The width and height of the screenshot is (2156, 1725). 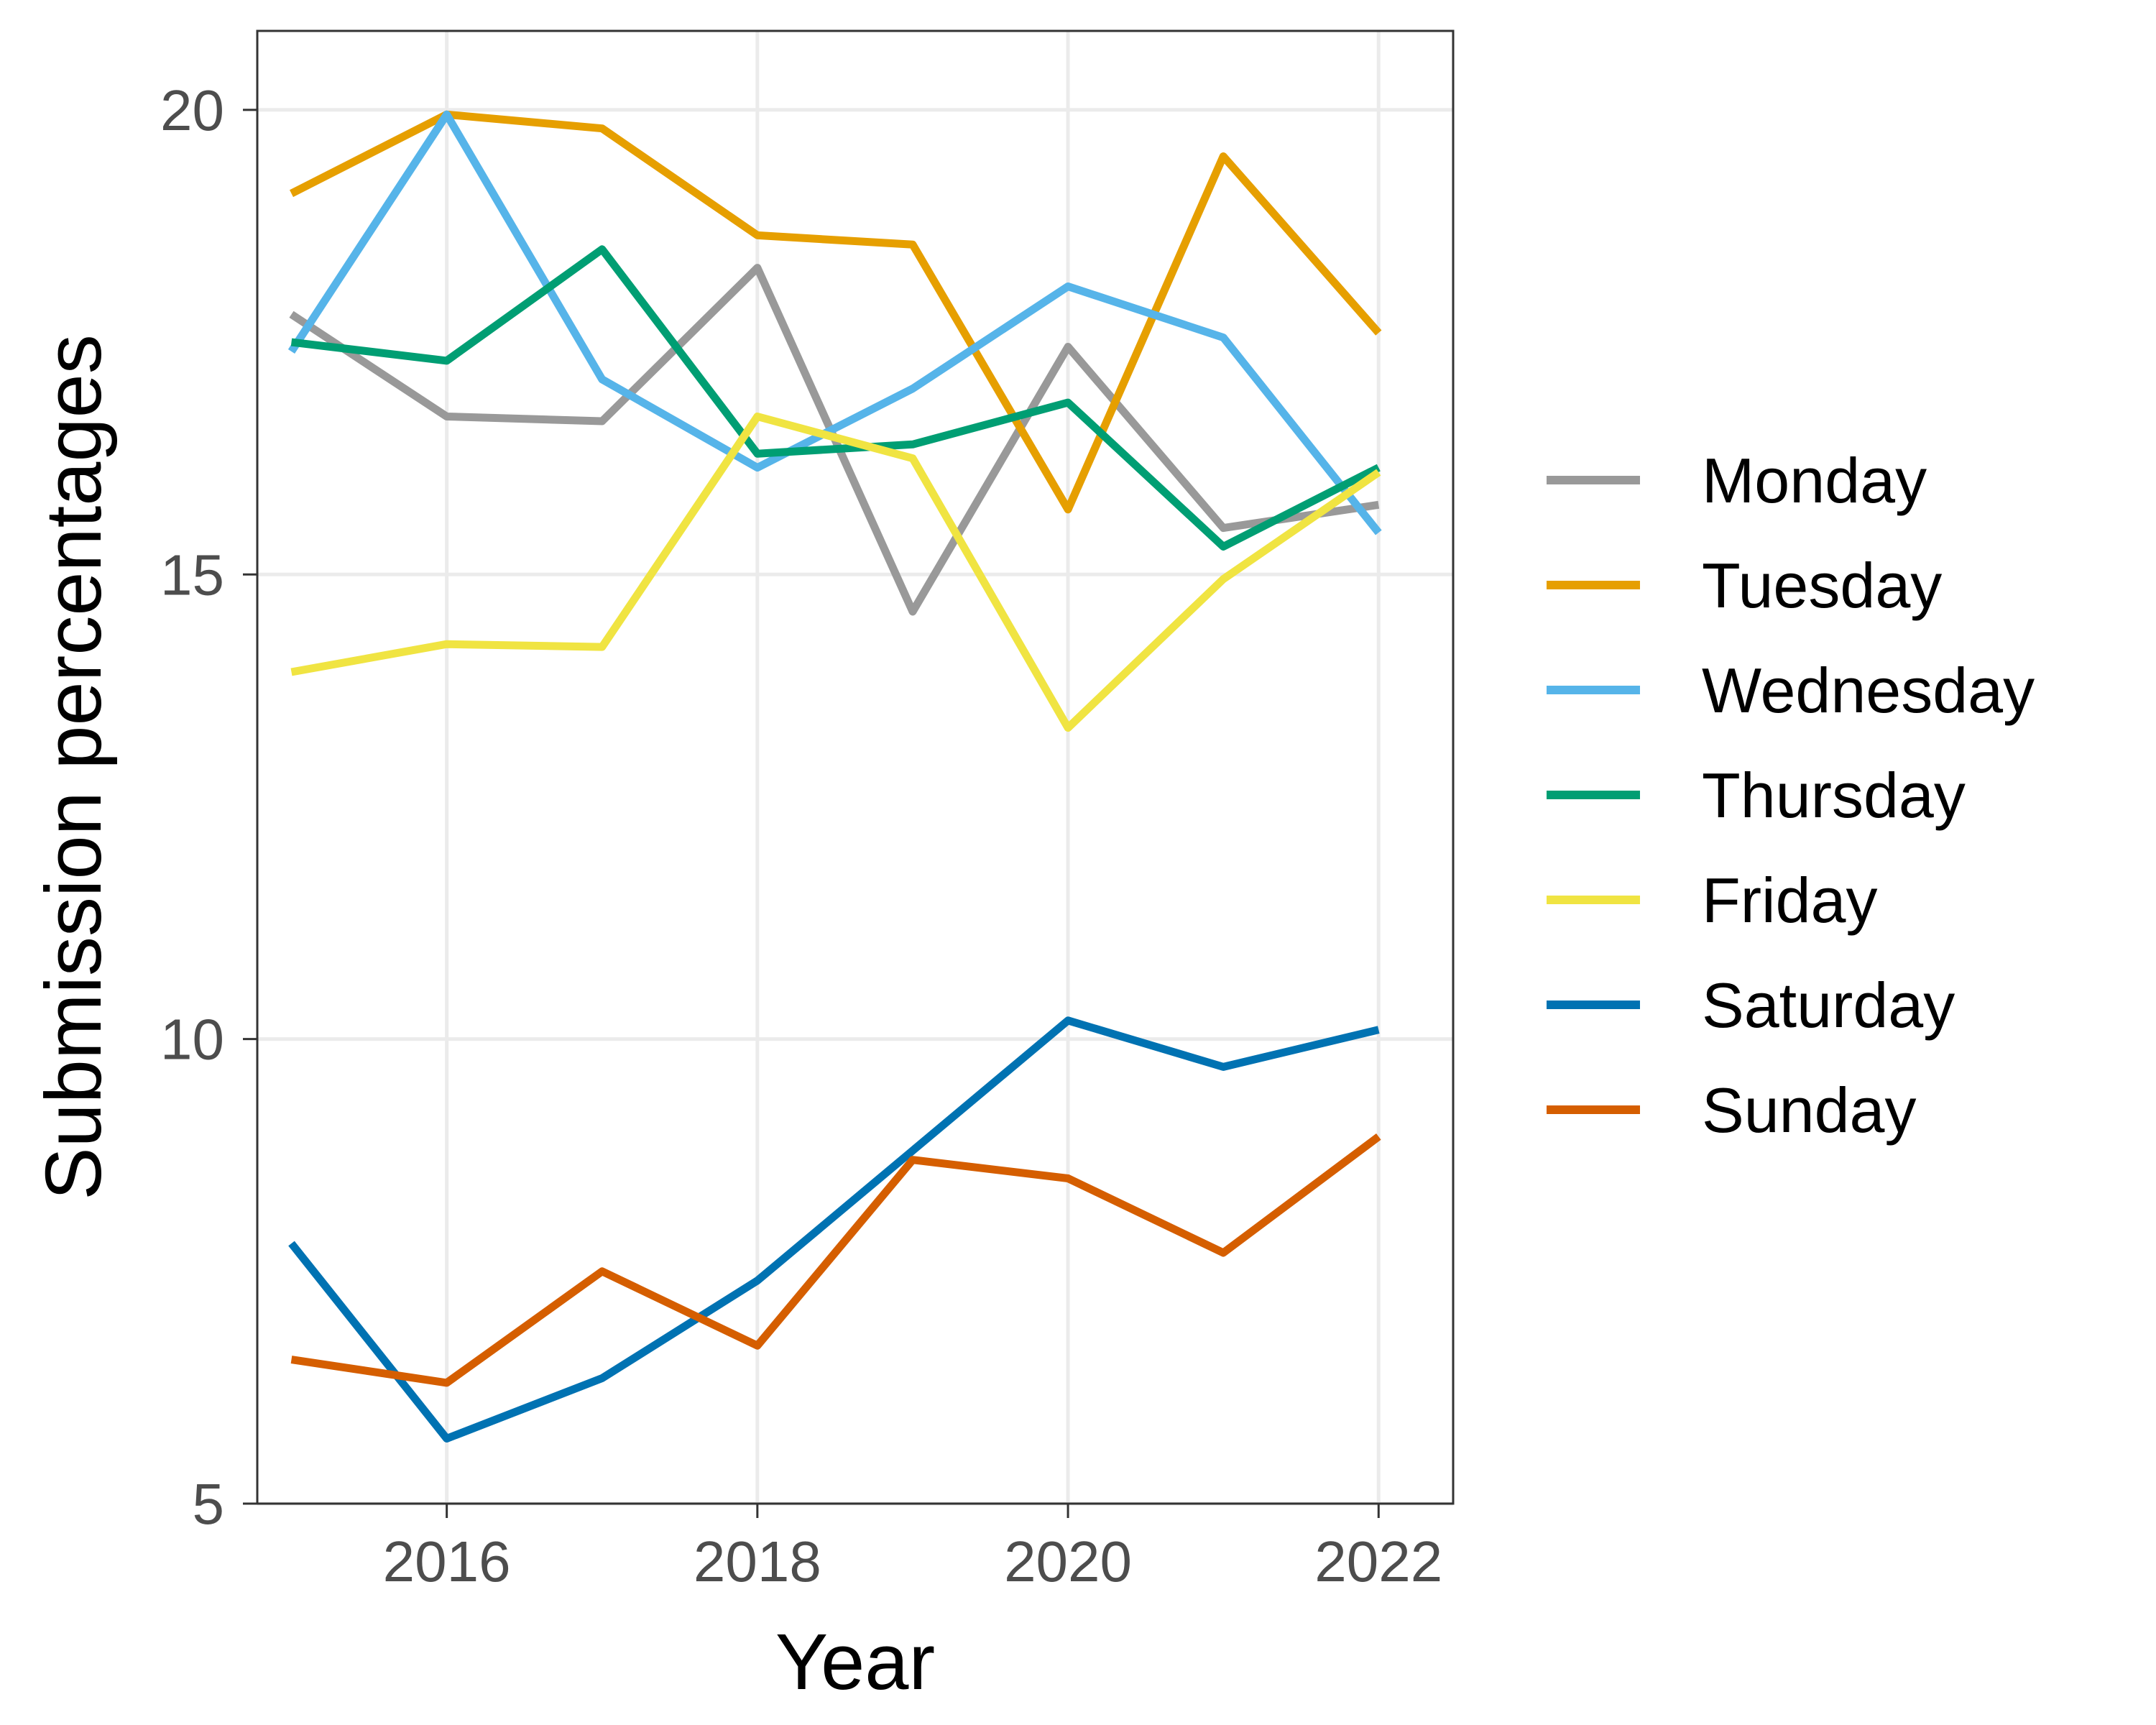 What do you see at coordinates (1869, 690) in the screenshot?
I see `legend-label-wednesday: Wednesday` at bounding box center [1869, 690].